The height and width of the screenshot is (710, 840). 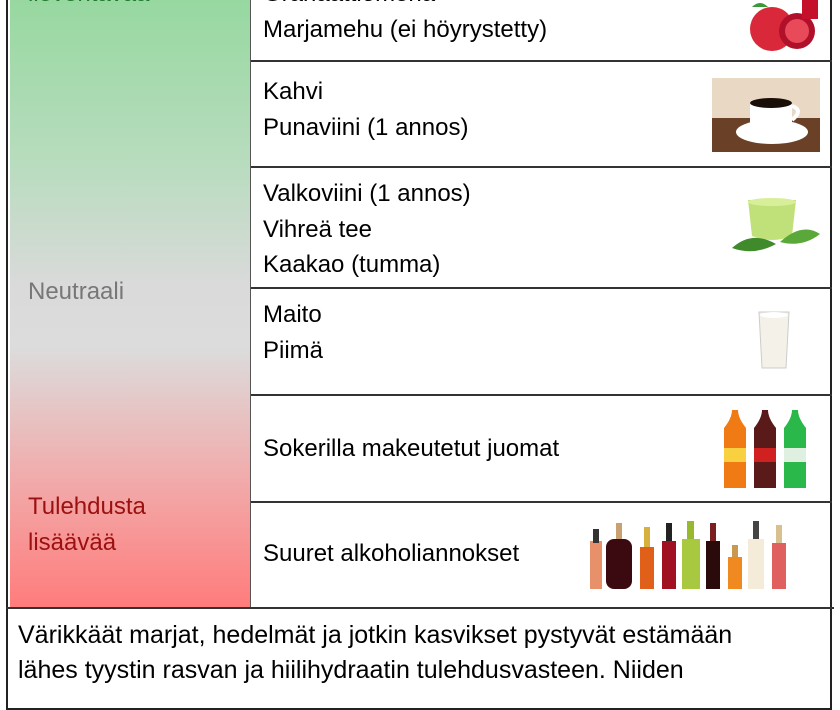 What do you see at coordinates (87, 506) in the screenshot?
I see `category-line: Tulehdusta` at bounding box center [87, 506].